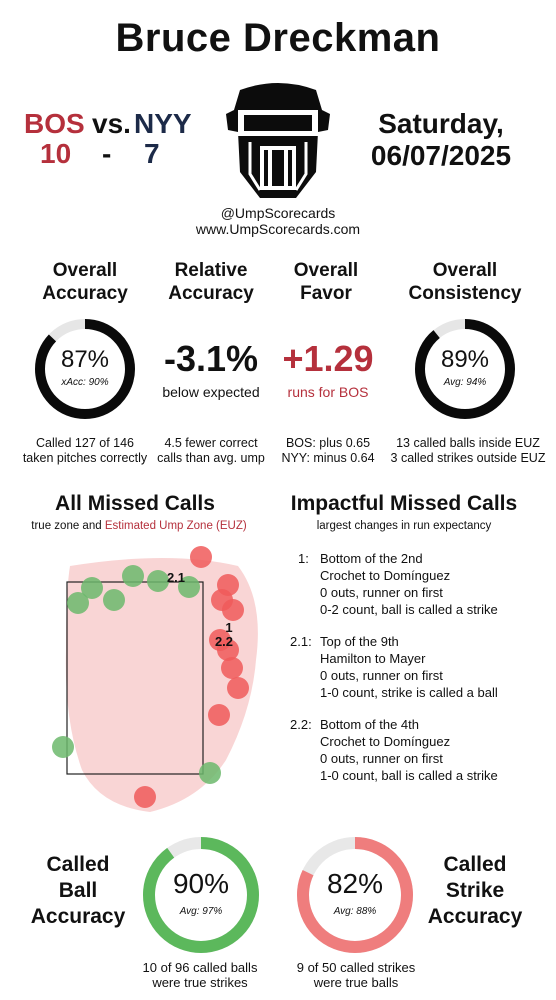  What do you see at coordinates (326, 293) in the screenshot?
I see `favor-title-2: Favor` at bounding box center [326, 293].